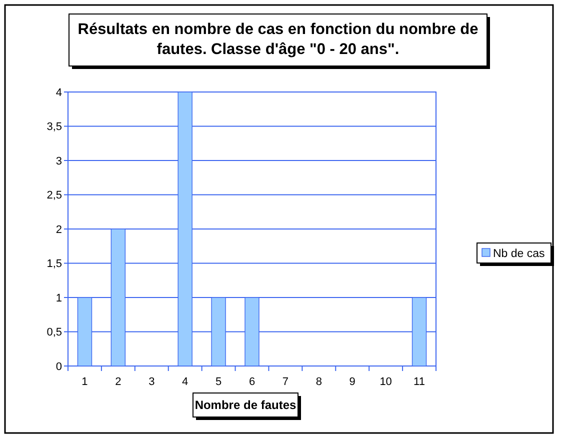 The image size is (562, 439). Describe the element at coordinates (59, 92) in the screenshot. I see `y-tick-label: 4` at that location.